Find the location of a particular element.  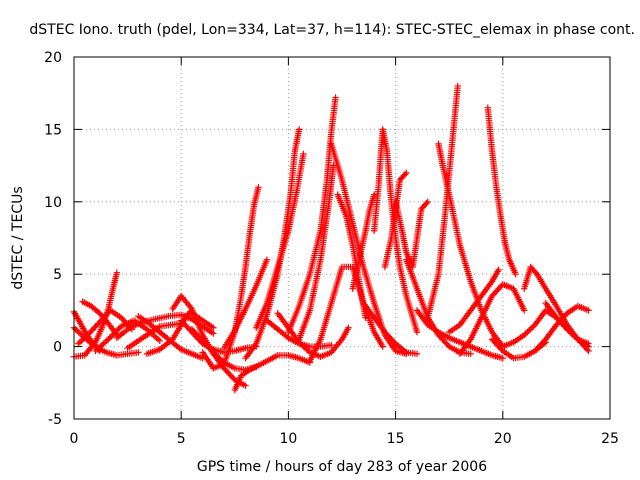

y-tick-label: 15 is located at coordinates (53, 130).